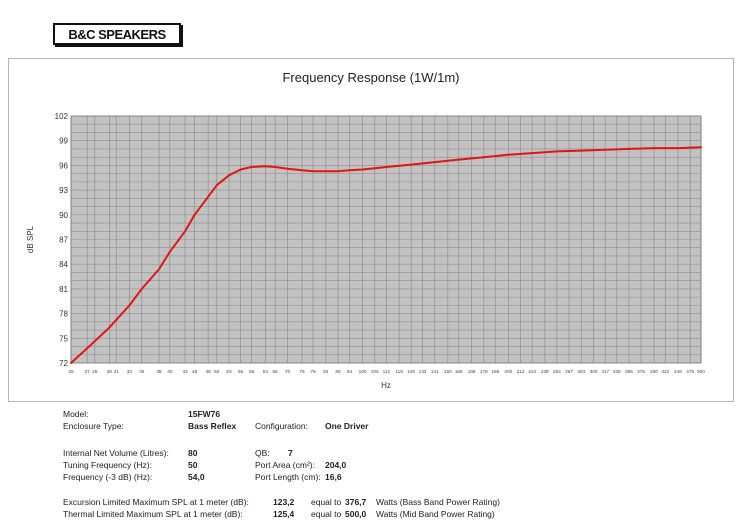 Image resolution: width=742 pixels, height=523 pixels. I want to click on tuning-frequency-value: 50, so click(193, 465).